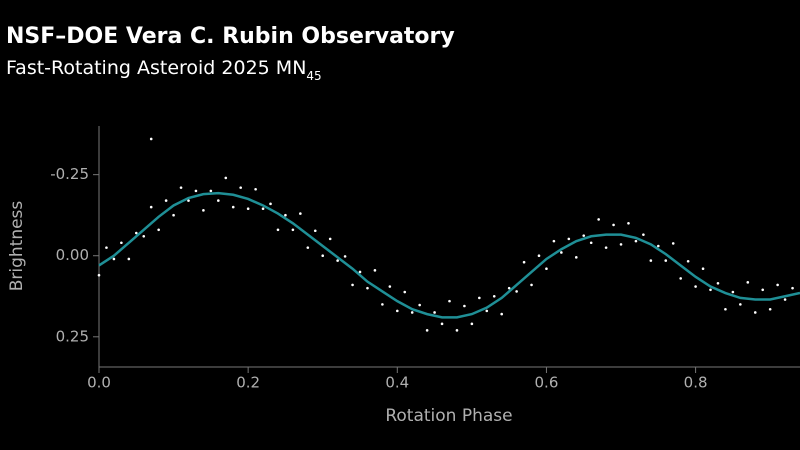  Describe the element at coordinates (313, 76) in the screenshot. I see `subtitle-subscript: 45` at that location.